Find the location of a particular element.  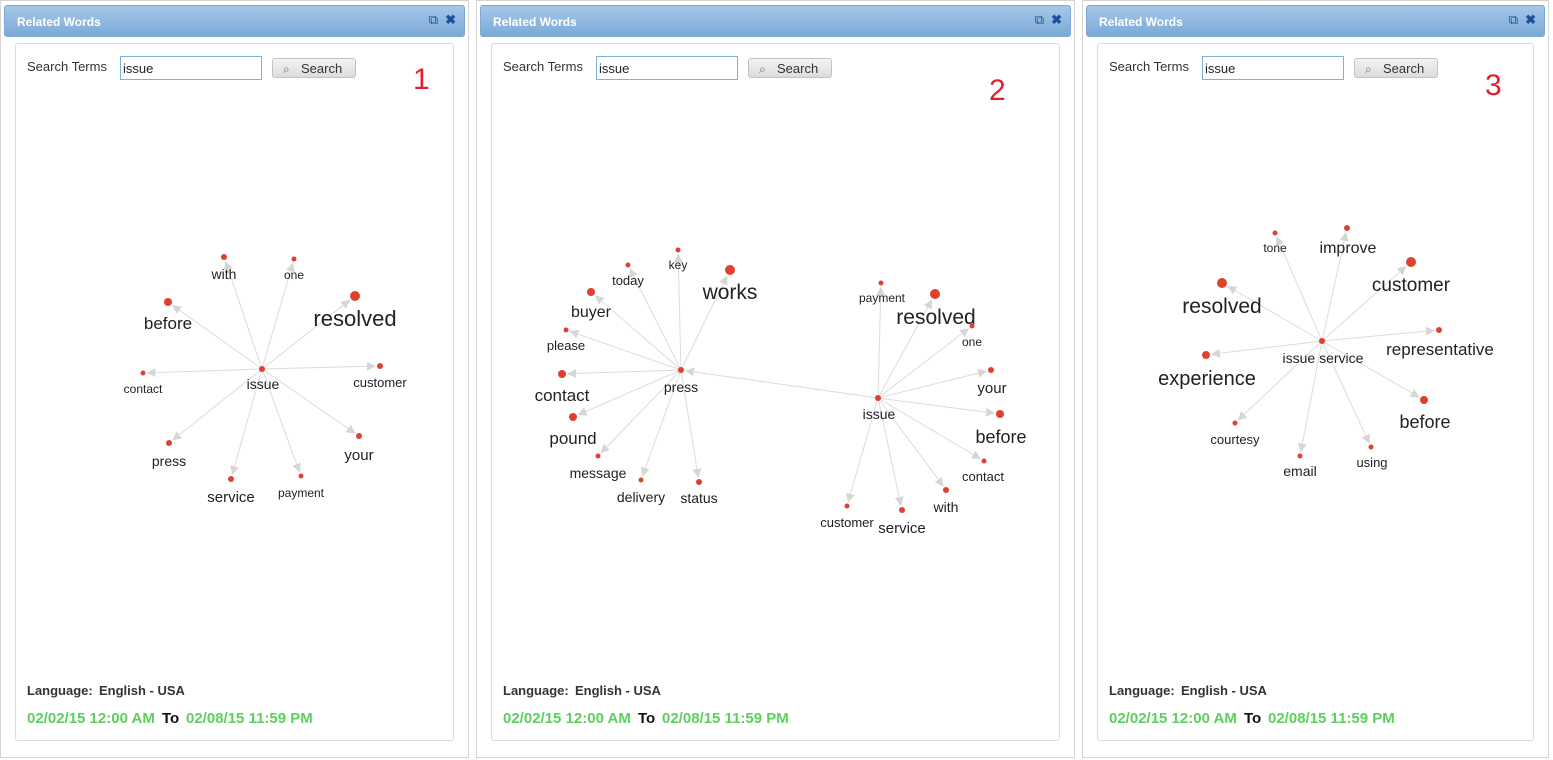

panel-number-marker: 1 is located at coordinates (421, 79).